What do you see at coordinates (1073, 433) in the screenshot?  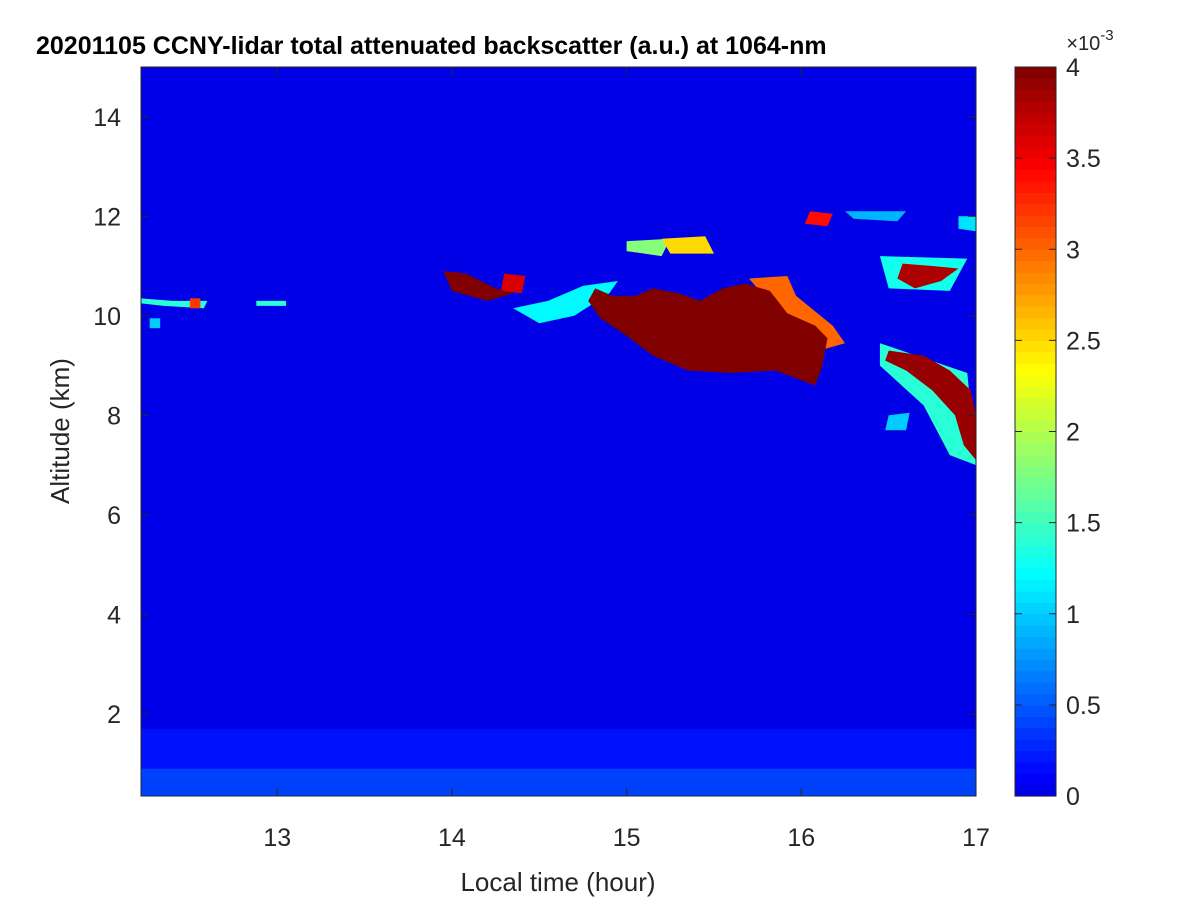 I see `colorbar-tick-label: 2` at bounding box center [1073, 433].